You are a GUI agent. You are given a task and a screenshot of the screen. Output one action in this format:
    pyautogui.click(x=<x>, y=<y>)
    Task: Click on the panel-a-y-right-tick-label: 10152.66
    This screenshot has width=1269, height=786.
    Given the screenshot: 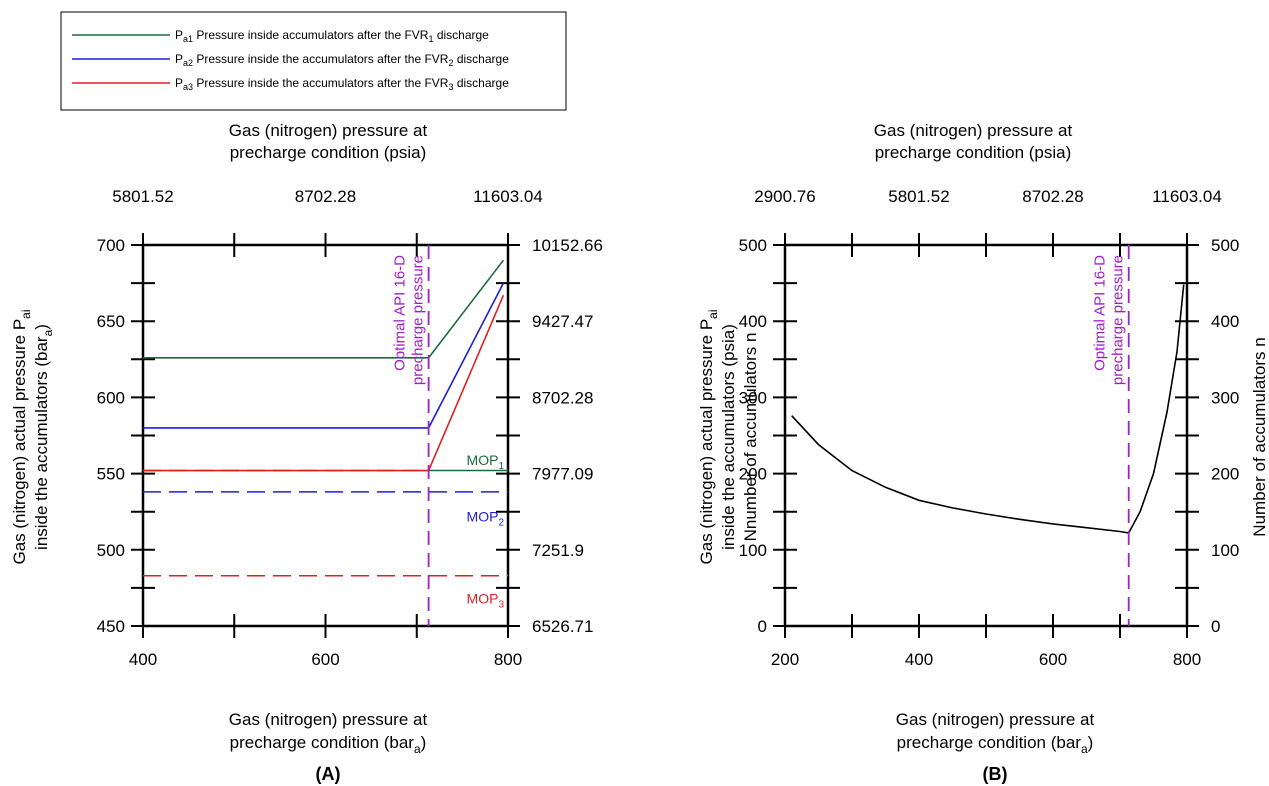 What is the action you would take?
    pyautogui.click(x=567, y=245)
    